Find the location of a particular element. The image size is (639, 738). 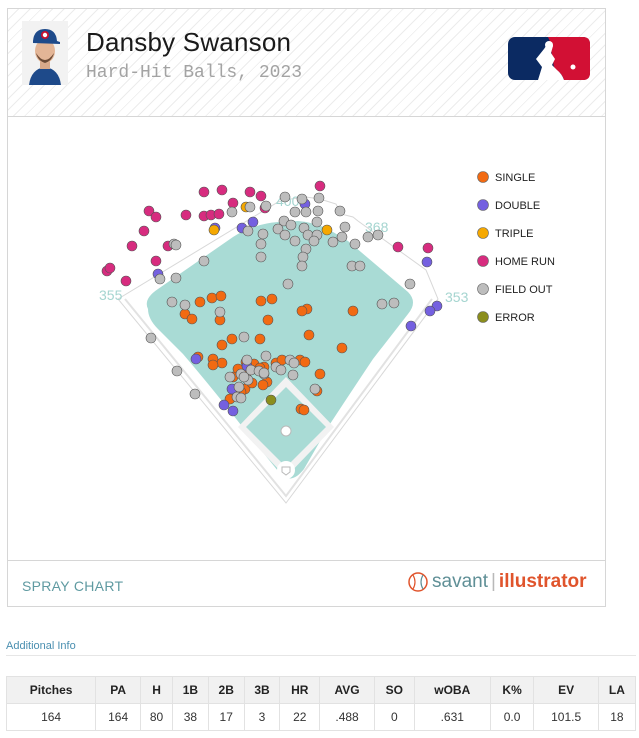

header-pa: PA is located at coordinates (118, 690).